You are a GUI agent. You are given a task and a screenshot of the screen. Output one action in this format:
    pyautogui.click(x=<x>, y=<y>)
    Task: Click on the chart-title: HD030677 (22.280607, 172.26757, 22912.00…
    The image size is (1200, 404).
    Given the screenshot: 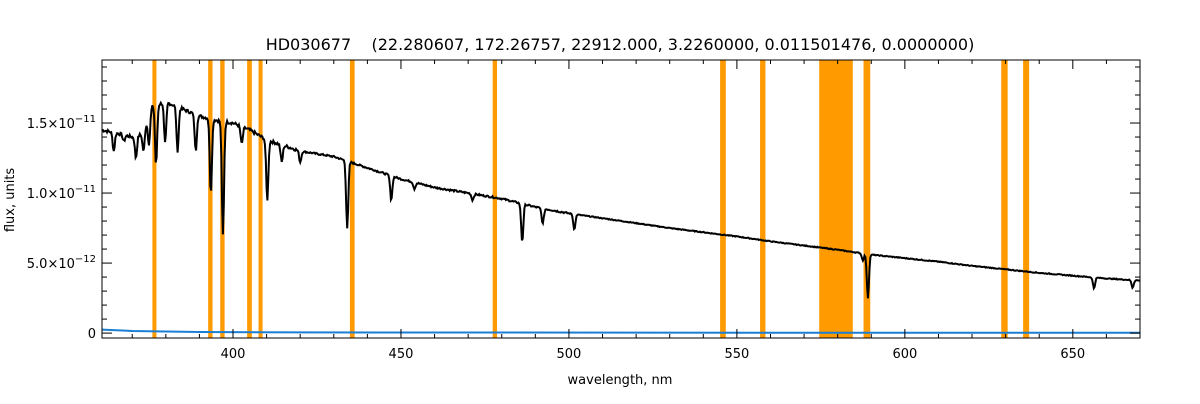 What is the action you would take?
    pyautogui.click(x=620, y=44)
    